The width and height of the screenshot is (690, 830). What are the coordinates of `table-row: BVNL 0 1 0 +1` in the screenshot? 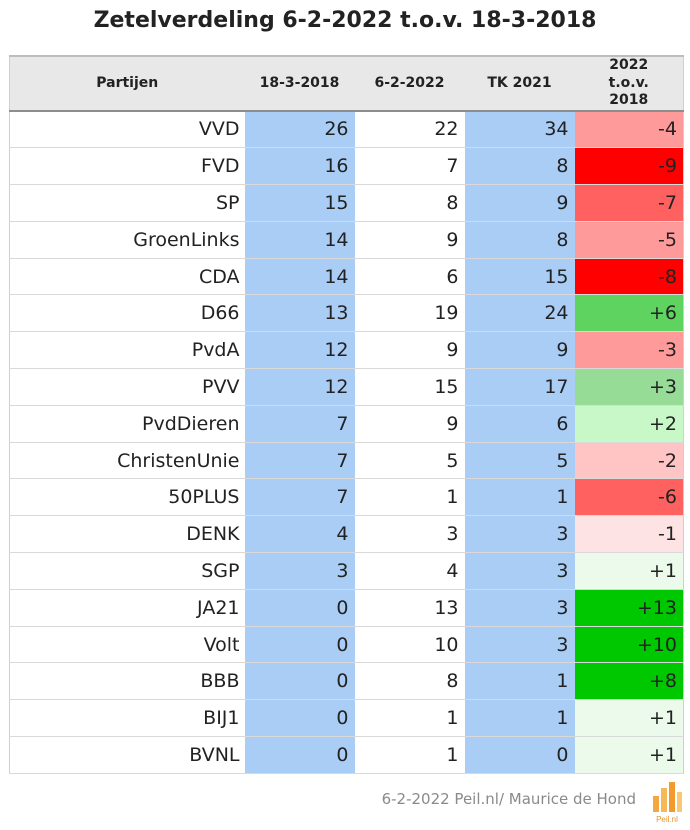 It's located at (346, 755).